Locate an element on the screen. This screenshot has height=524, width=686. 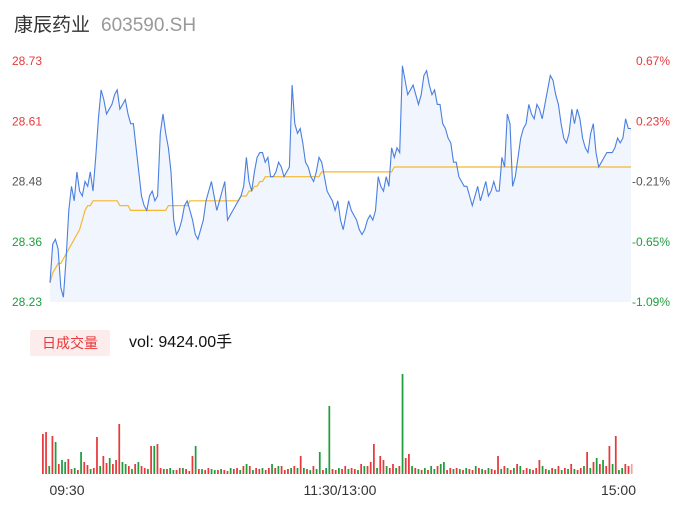
stock-name: 康辰药业 is located at coordinates (52, 25).